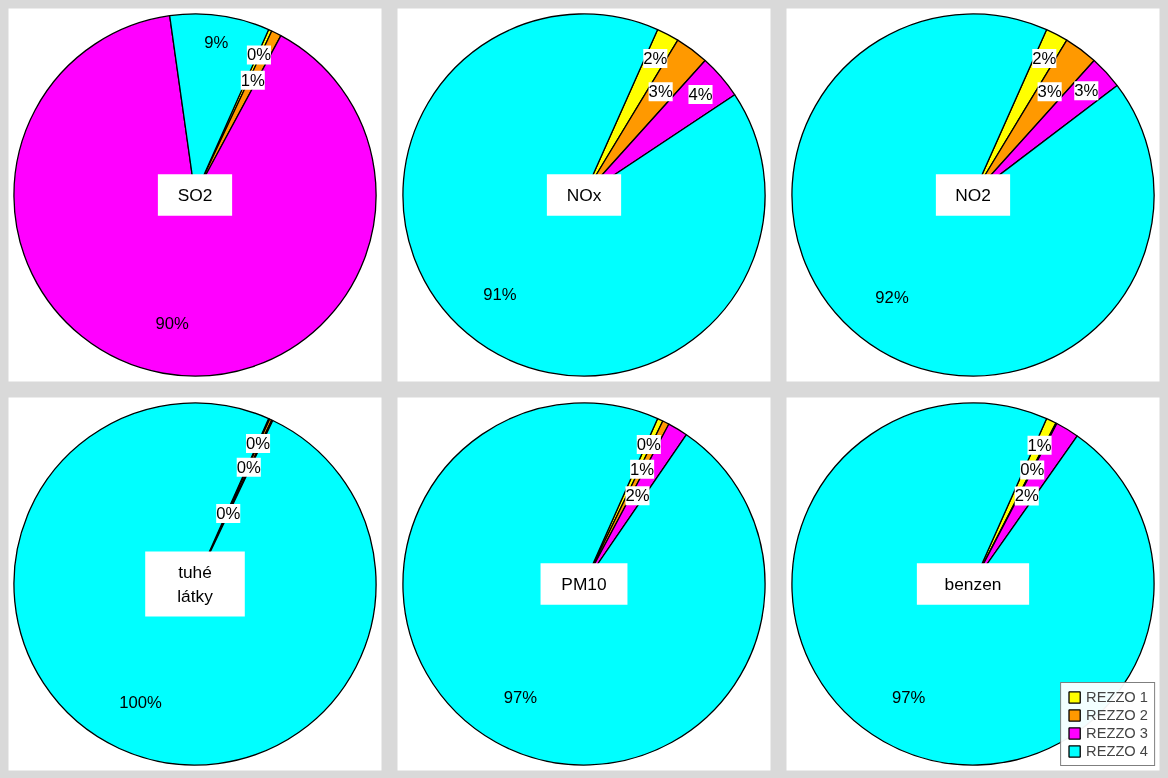  I want to click on text: benzen, so click(973, 584).